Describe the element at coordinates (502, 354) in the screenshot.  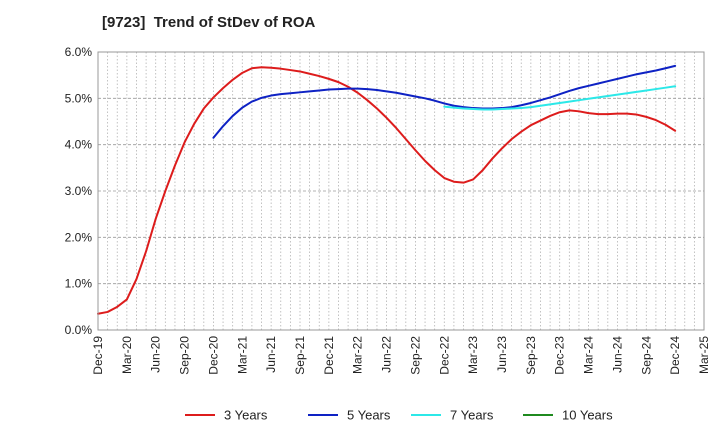
I see `x-tick-label: Jun-23` at that location.